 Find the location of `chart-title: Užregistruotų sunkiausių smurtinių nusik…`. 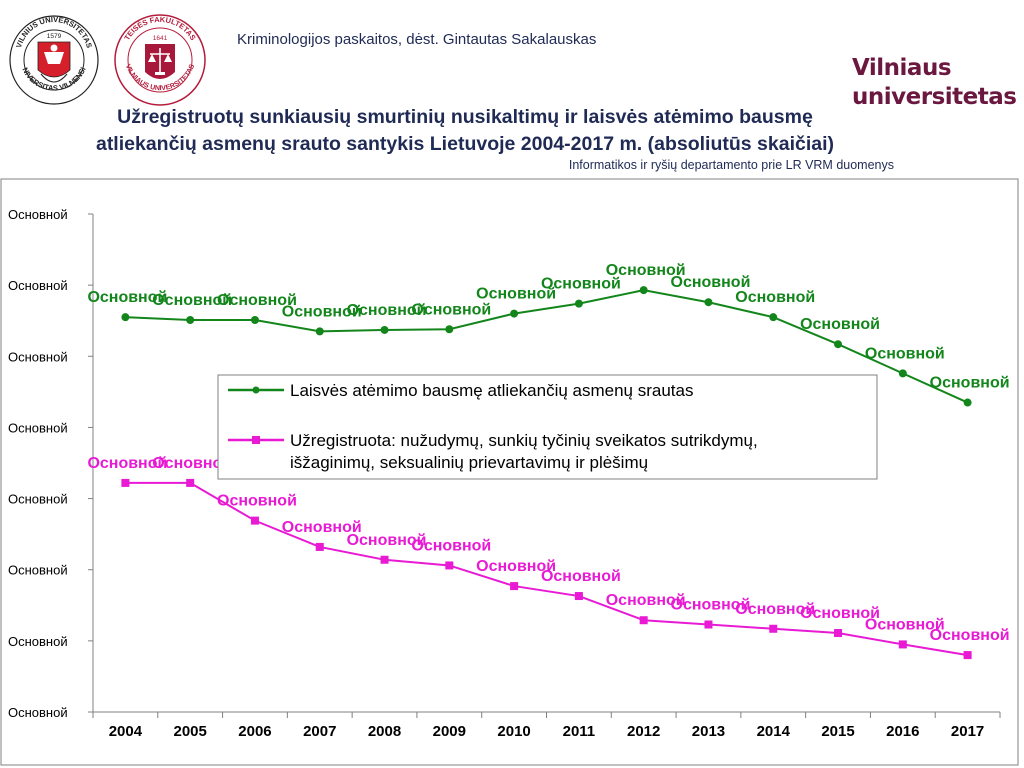

chart-title: Užregistruotų sunkiausių smurtinių nusik… is located at coordinates (465, 131).